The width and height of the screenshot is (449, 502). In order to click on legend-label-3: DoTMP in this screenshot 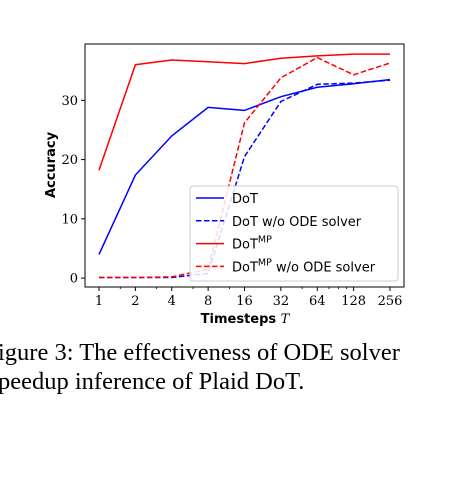, I will do `click(252, 244)`.